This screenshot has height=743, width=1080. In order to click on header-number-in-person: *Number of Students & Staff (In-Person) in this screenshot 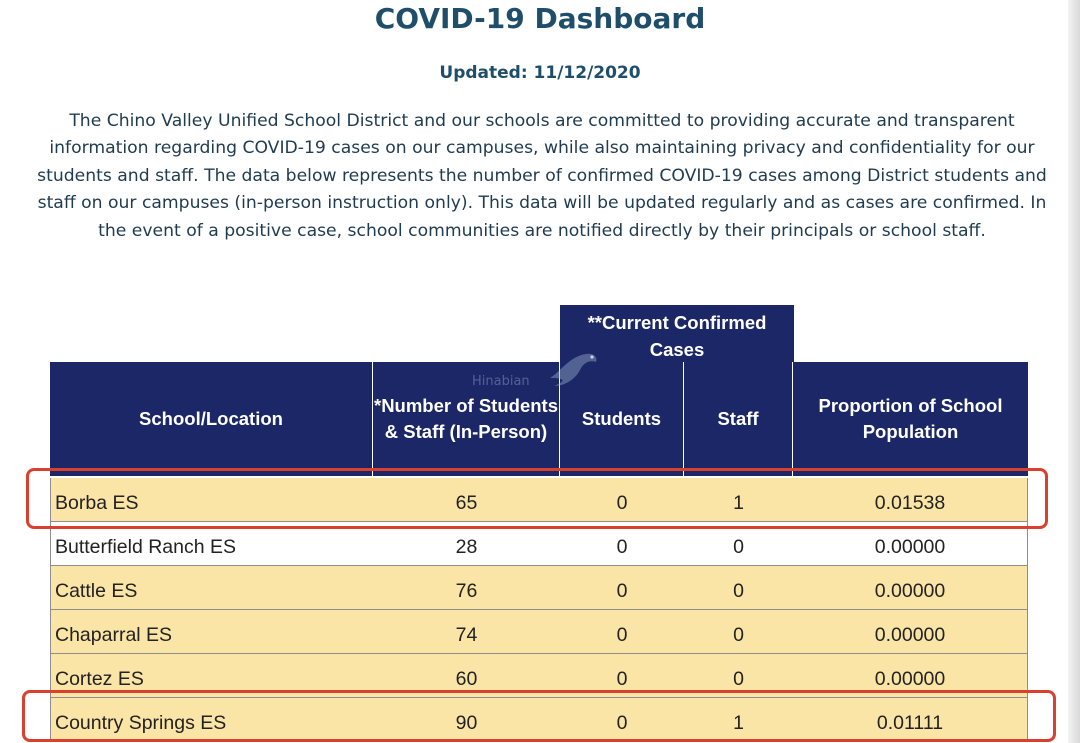, I will do `click(466, 419)`.